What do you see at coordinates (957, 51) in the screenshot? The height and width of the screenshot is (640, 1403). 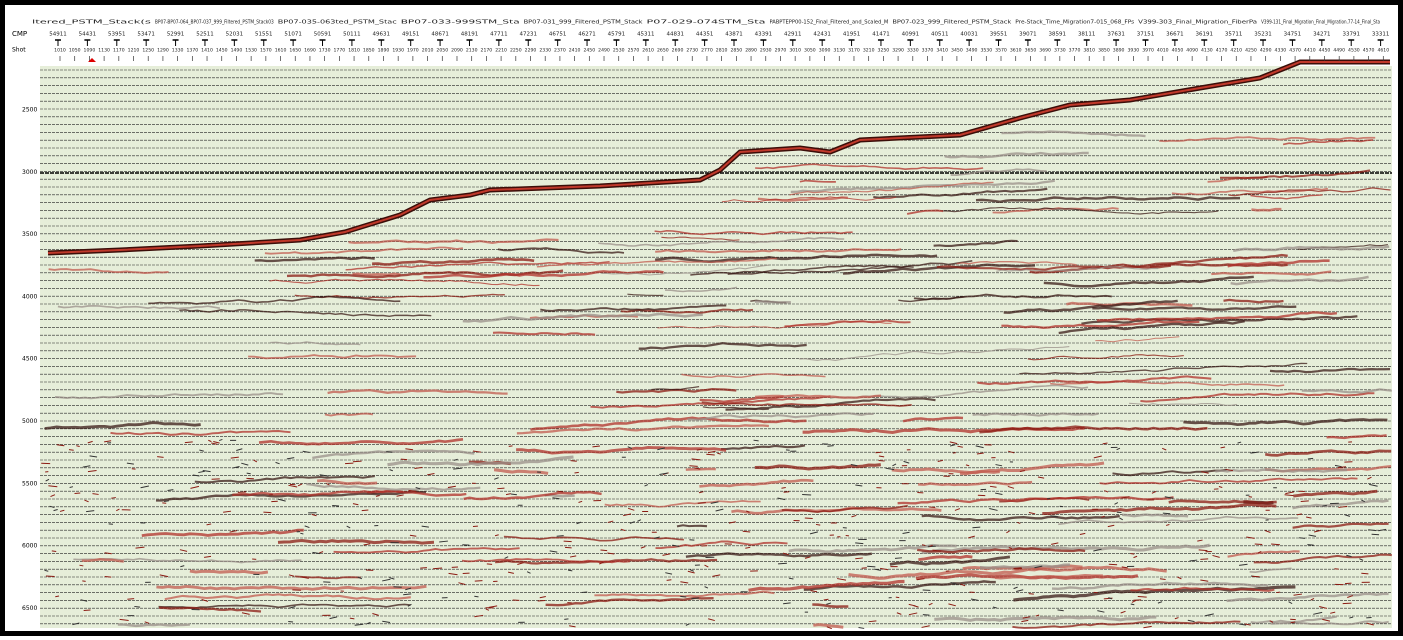 I see `shot-value: 3450` at bounding box center [957, 51].